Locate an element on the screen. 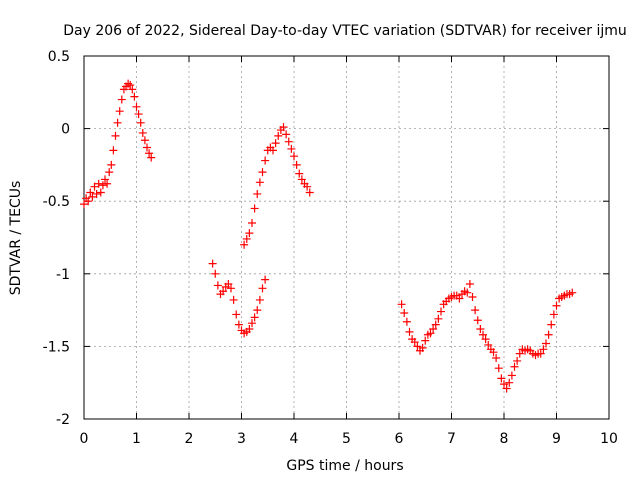  y-tick-label: -1.5 is located at coordinates (56, 347).